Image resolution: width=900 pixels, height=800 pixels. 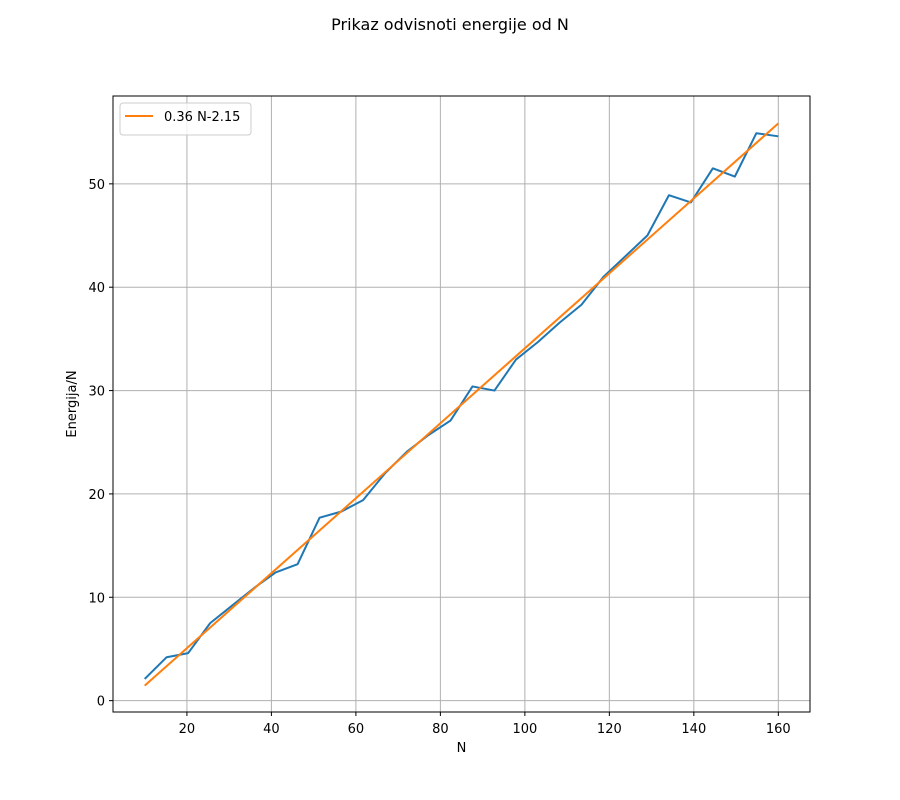 I want to click on legend-label: 0.36 N-2.15, so click(x=202, y=117).